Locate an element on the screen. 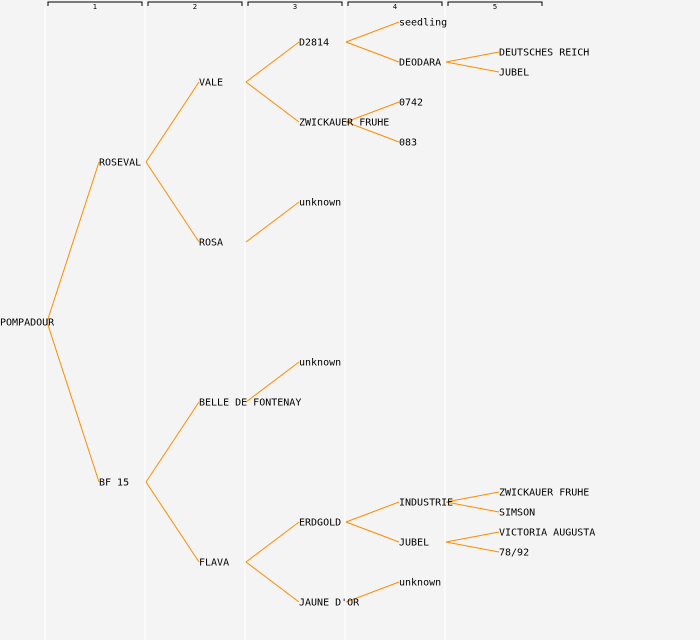 The image size is (700, 640). generation-number: 3 is located at coordinates (295, 7).